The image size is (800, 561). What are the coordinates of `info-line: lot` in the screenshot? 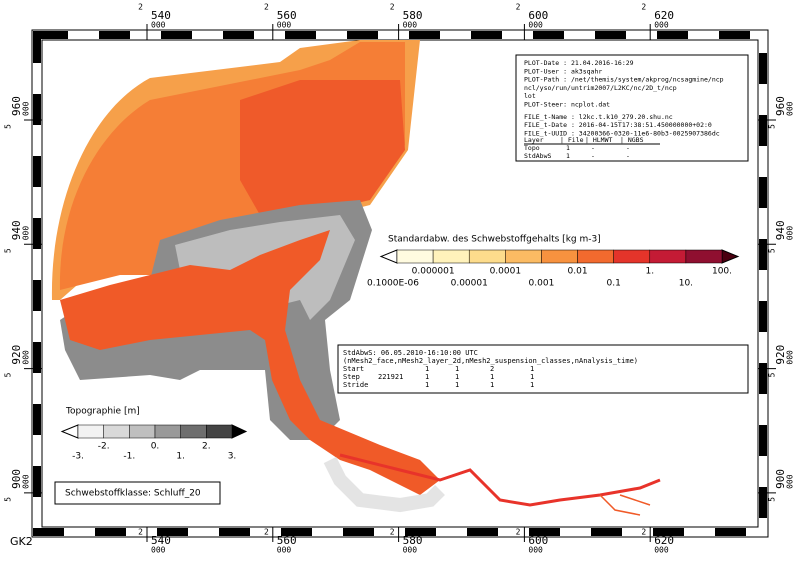 It's located at (530, 96).